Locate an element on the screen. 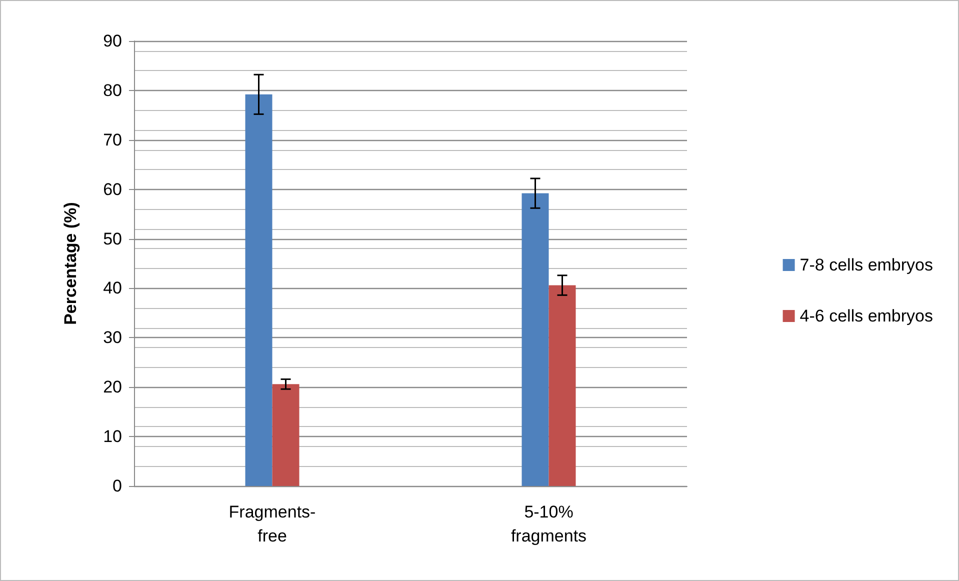 The image size is (959, 581). y-tick-label: 70 is located at coordinates (112, 140).